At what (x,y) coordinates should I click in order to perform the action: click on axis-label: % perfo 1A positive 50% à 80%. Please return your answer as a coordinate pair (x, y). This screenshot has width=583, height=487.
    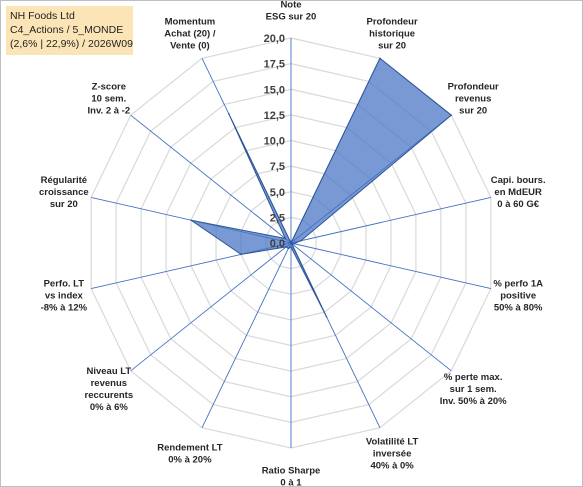
    Looking at the image, I should click on (518, 295).